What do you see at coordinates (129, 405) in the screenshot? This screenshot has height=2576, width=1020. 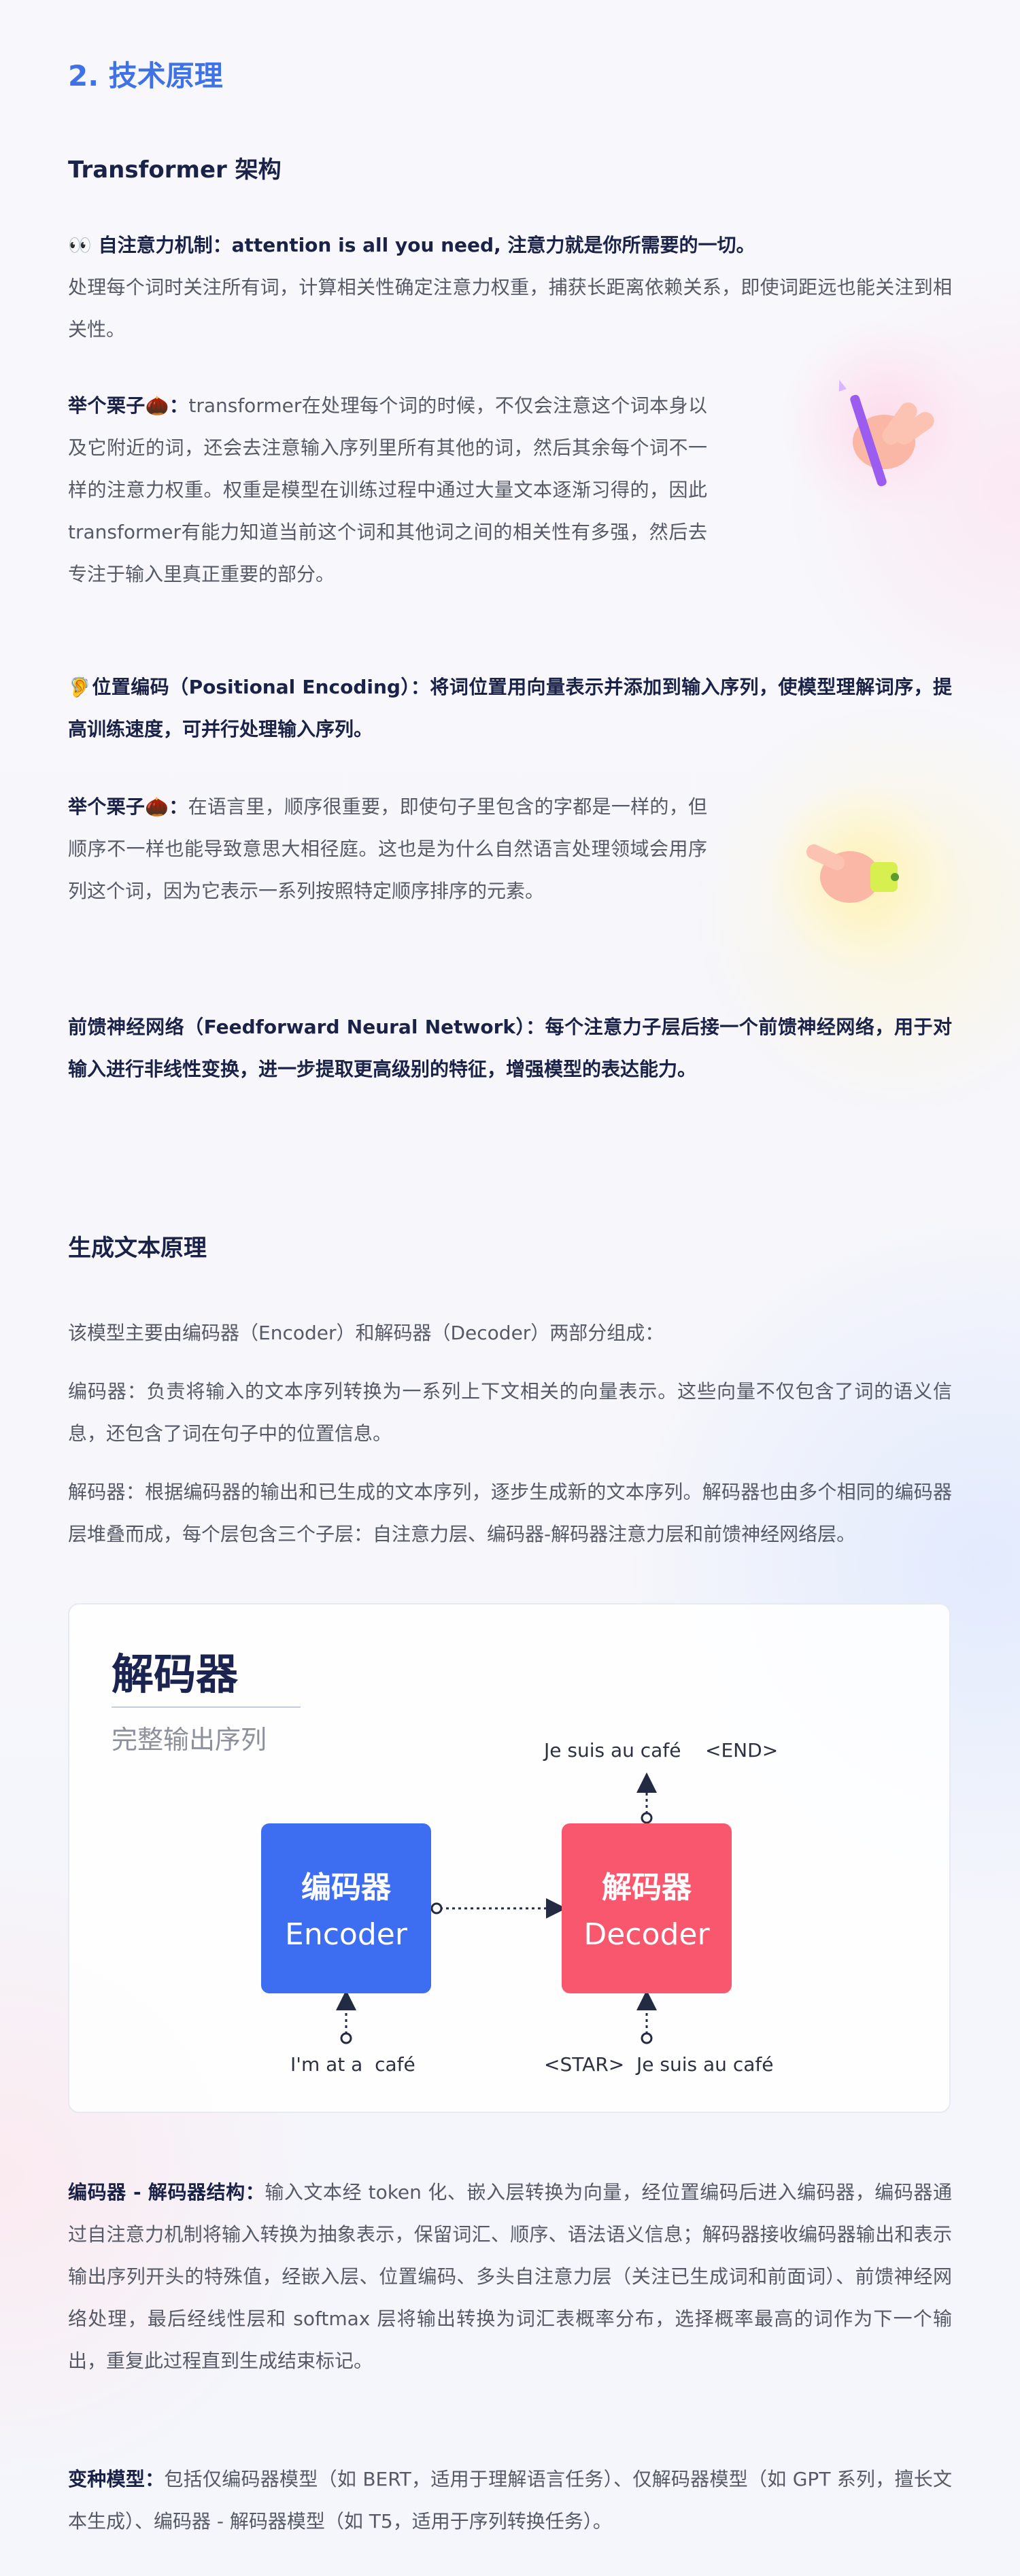 I see `example1-label: 举个栗子🌰：` at bounding box center [129, 405].